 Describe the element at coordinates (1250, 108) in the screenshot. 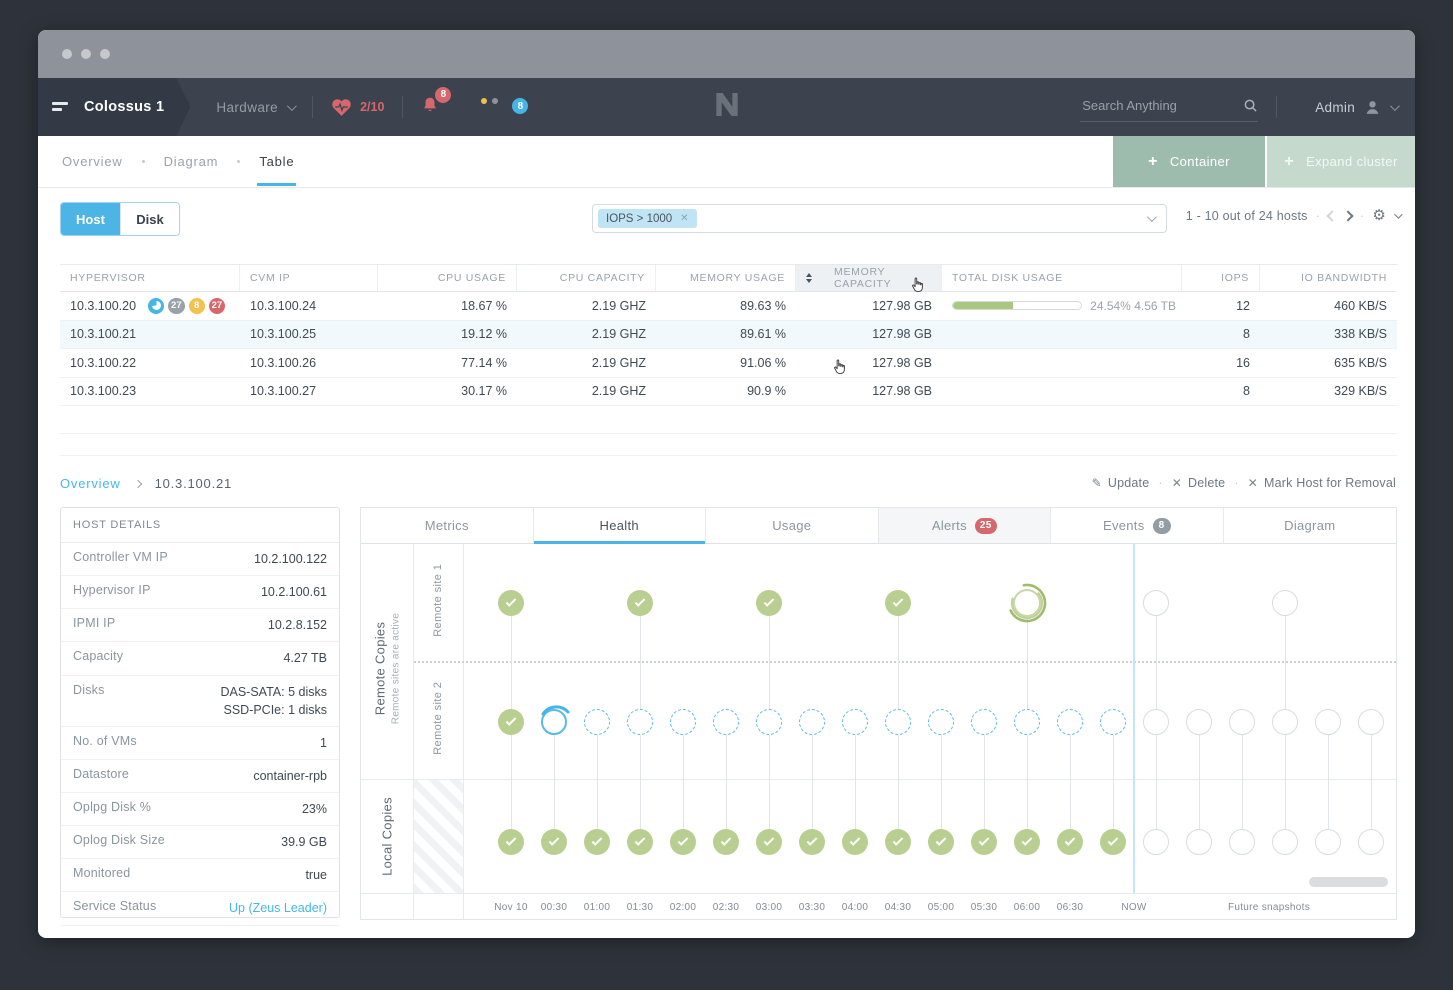

I see `search-icon` at that location.